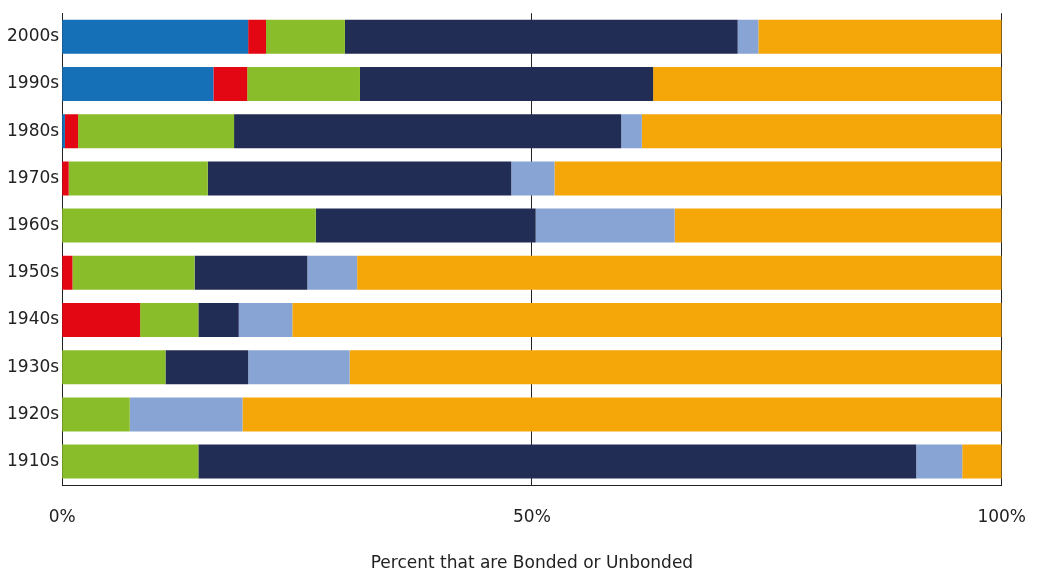 Image resolution: width=1048 pixels, height=582 pixels. I want to click on y-tick-label: 1920s, so click(33, 412).